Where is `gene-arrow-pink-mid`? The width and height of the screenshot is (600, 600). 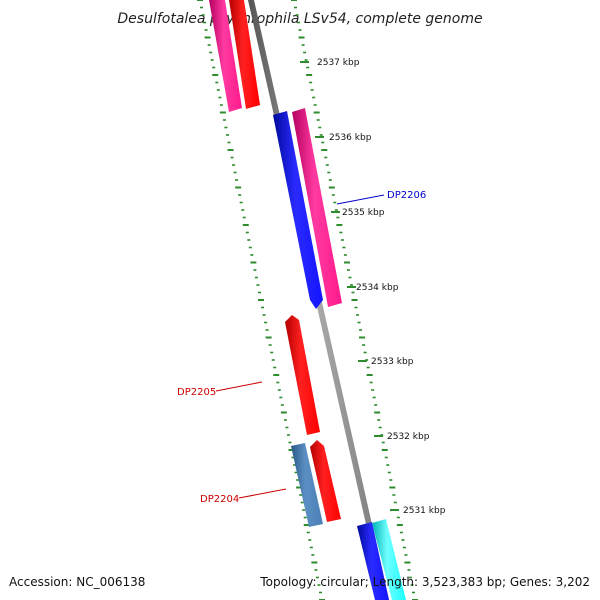 gene-arrow-pink-mid is located at coordinates (317, 207).